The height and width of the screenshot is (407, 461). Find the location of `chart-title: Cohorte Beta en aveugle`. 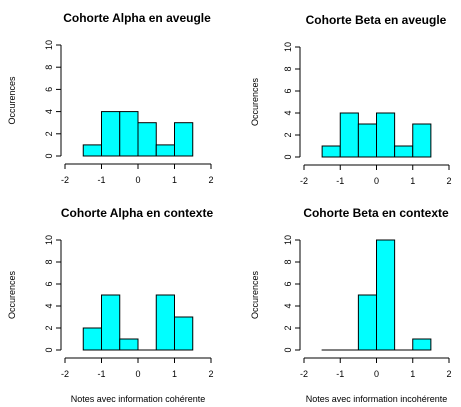

chart-title: Cohorte Beta en aveugle is located at coordinates (376, 20).